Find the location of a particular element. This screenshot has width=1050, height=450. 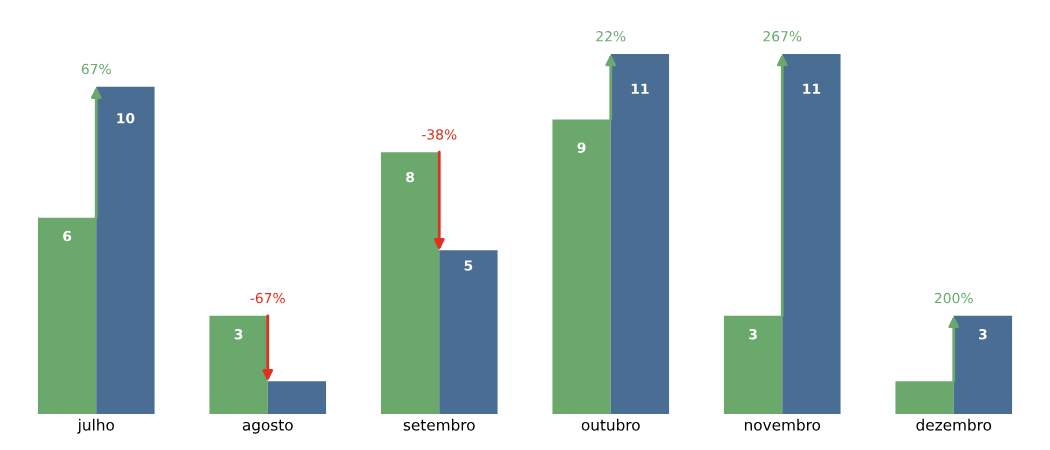

x-tick-label: setembro is located at coordinates (439, 424).